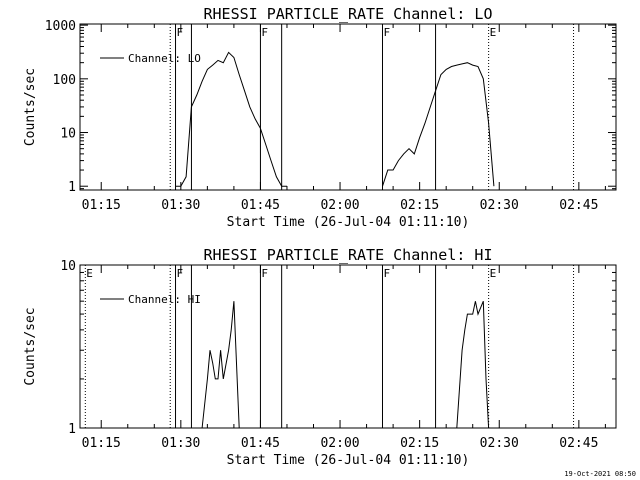 Image resolution: width=640 pixels, height=480 pixels. I want to click on y-tick-label: 100, so click(64, 80).